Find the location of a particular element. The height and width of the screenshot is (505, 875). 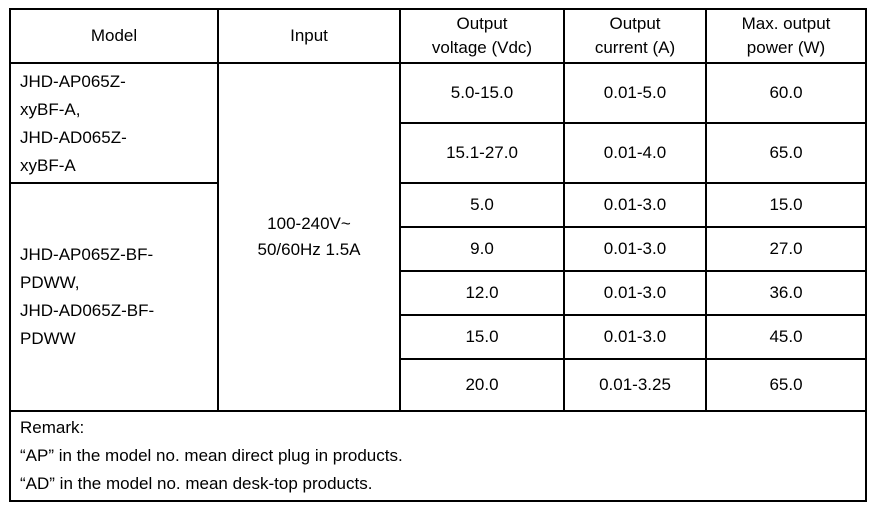

table-row-7: 20.0 0.01-3.25 65.0 is located at coordinates (438, 385).